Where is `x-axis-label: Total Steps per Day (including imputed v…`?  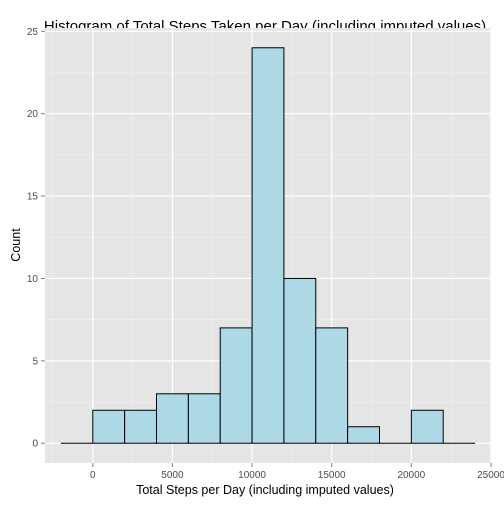 x-axis-label: Total Steps per Day (including imputed v… is located at coordinates (265, 490).